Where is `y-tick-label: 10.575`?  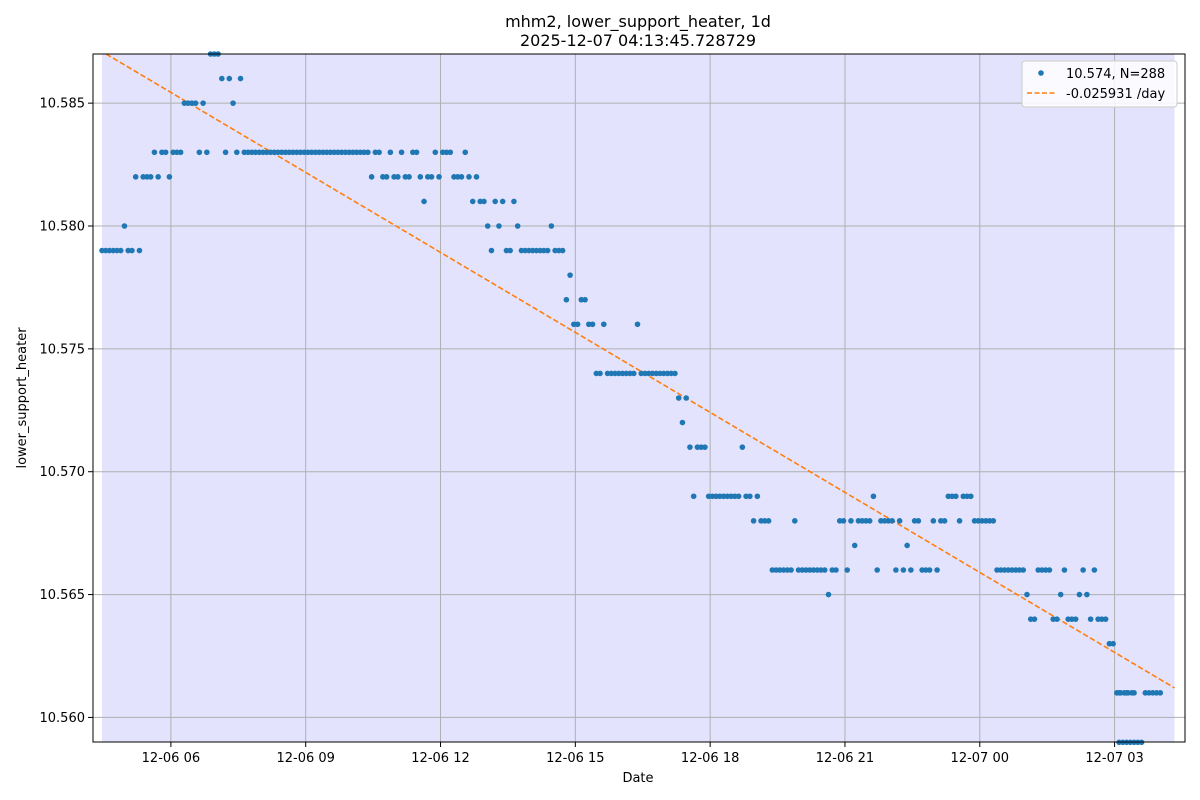
y-tick-label: 10.575 is located at coordinates (63, 349).